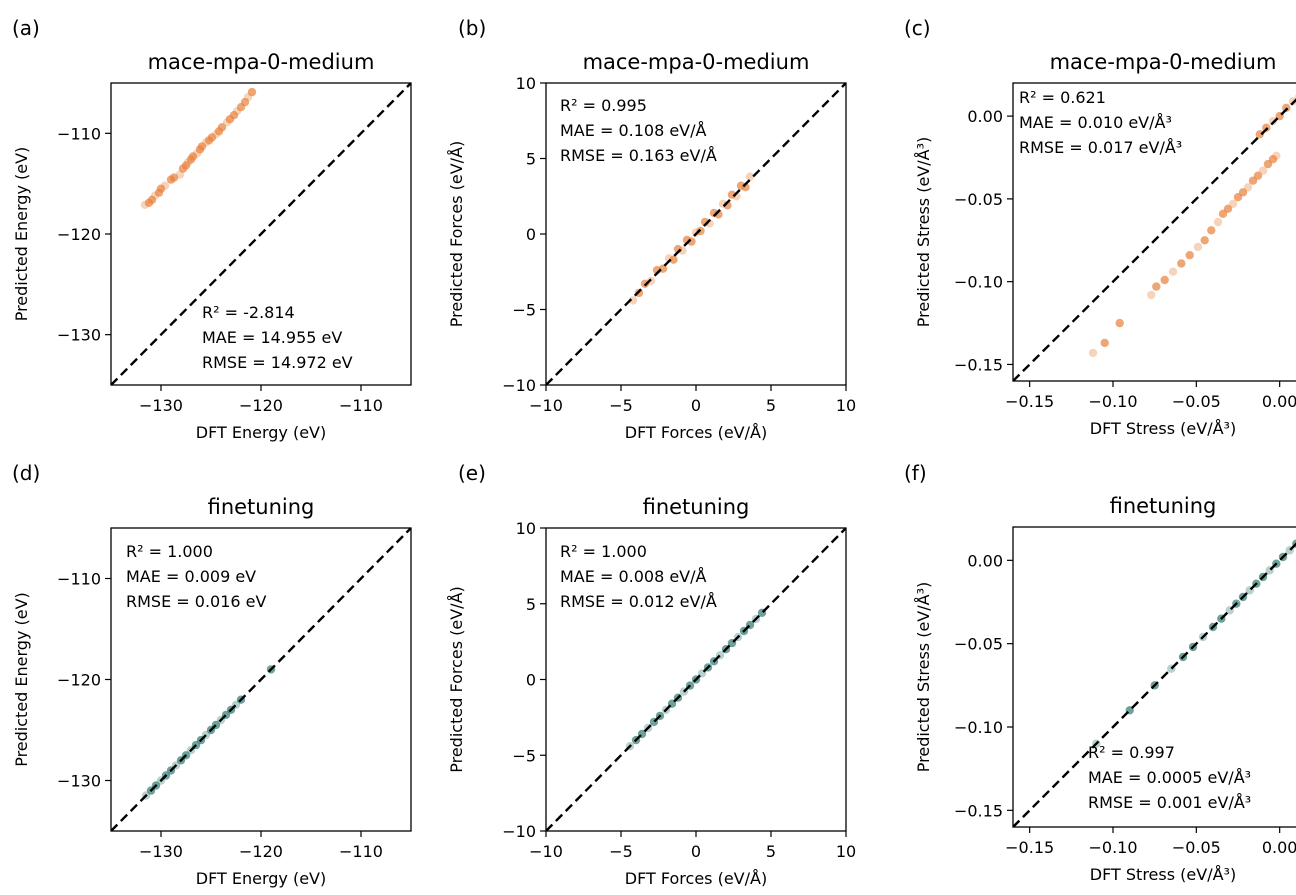 The image size is (1296, 895). What do you see at coordinates (1169, 777) in the screenshot?
I see `stats-line: MAE = 0.0005 eV/Å³` at bounding box center [1169, 777].